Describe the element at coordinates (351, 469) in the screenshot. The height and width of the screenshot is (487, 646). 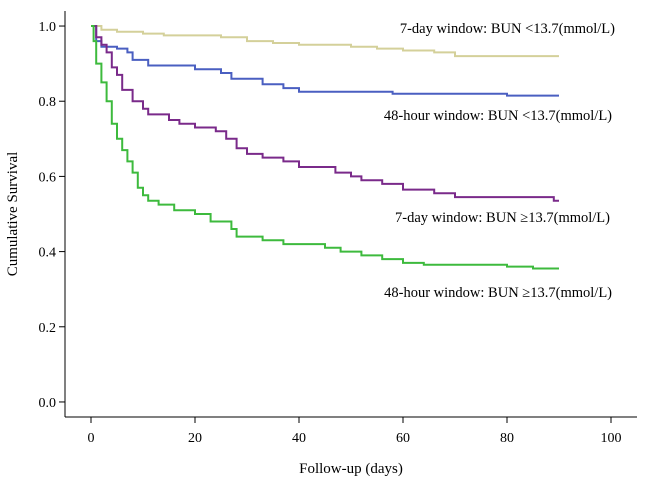
I see `x-axis-title: Follow-up (days)` at that location.